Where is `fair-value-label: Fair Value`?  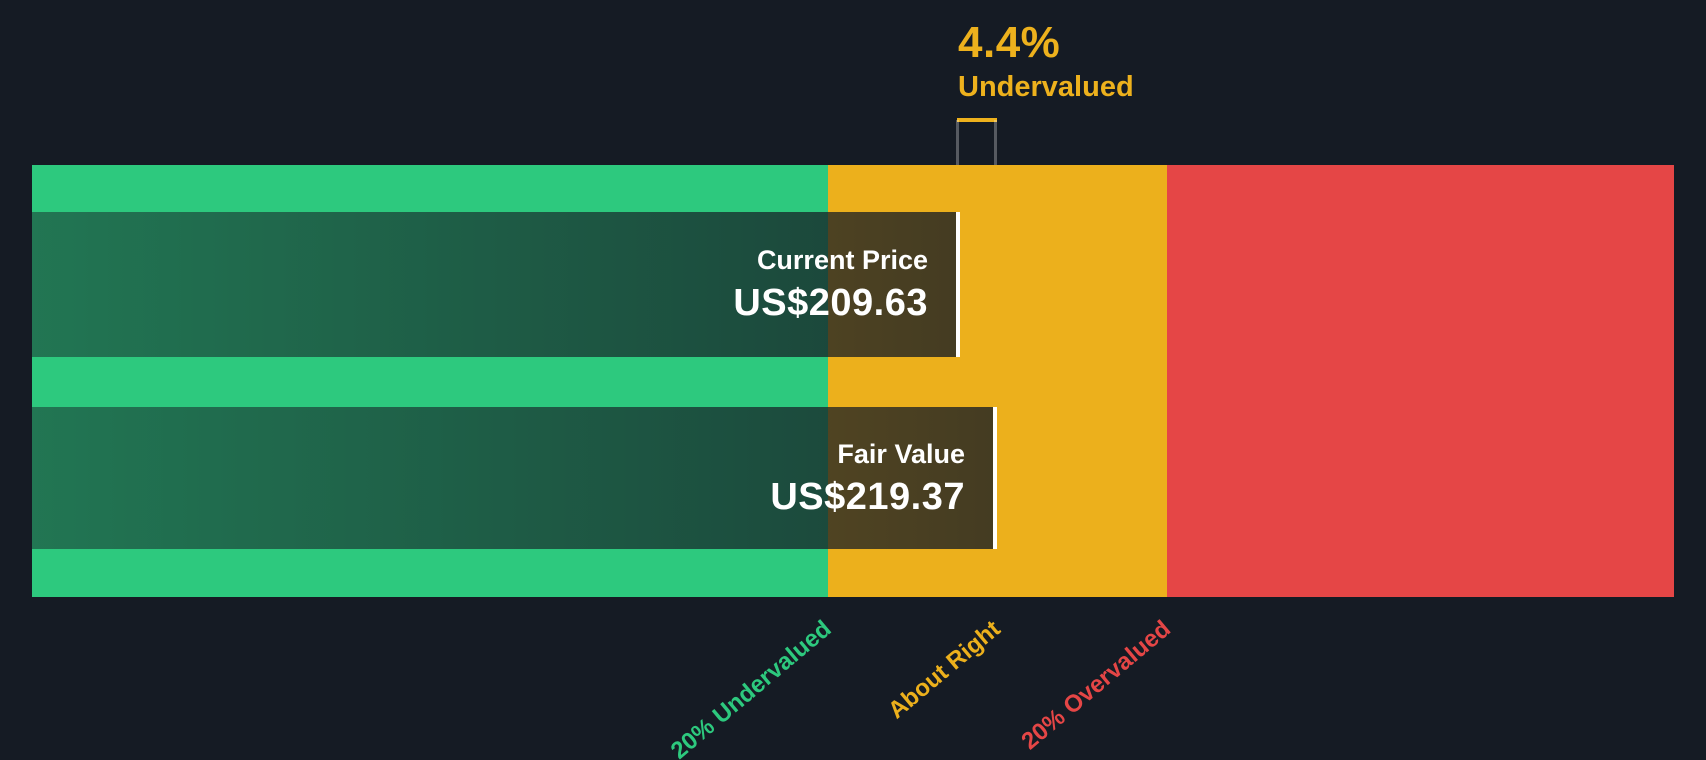
fair-value-label: Fair Value is located at coordinates (901, 453).